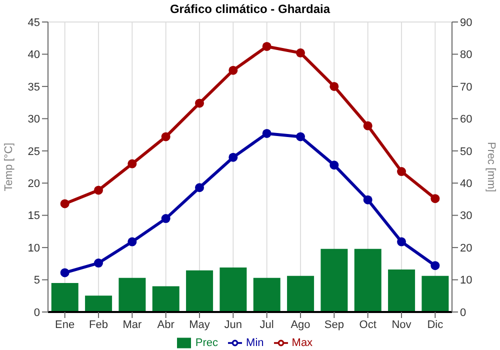 The image size is (500, 350). Describe the element at coordinates (199, 324) in the screenshot. I see `x-tick-label: May` at that location.